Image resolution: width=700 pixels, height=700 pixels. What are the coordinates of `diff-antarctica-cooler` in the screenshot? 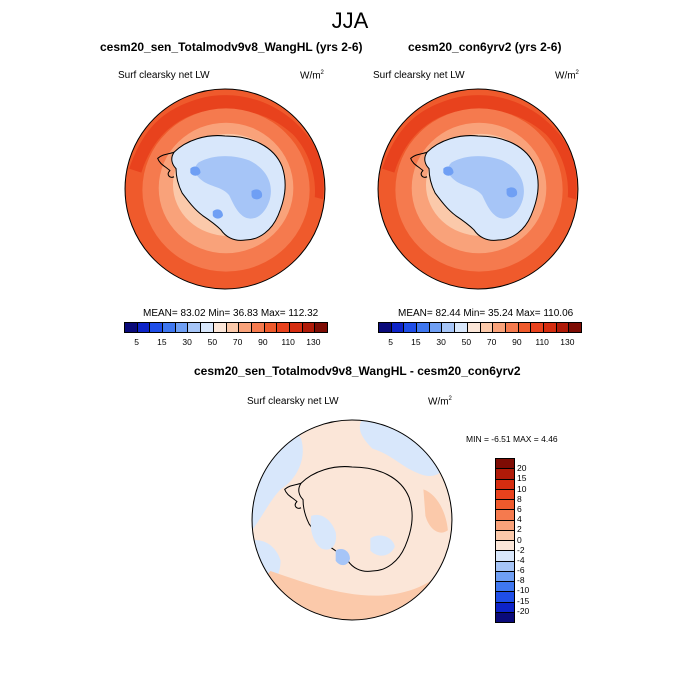 It's located at (342, 557).